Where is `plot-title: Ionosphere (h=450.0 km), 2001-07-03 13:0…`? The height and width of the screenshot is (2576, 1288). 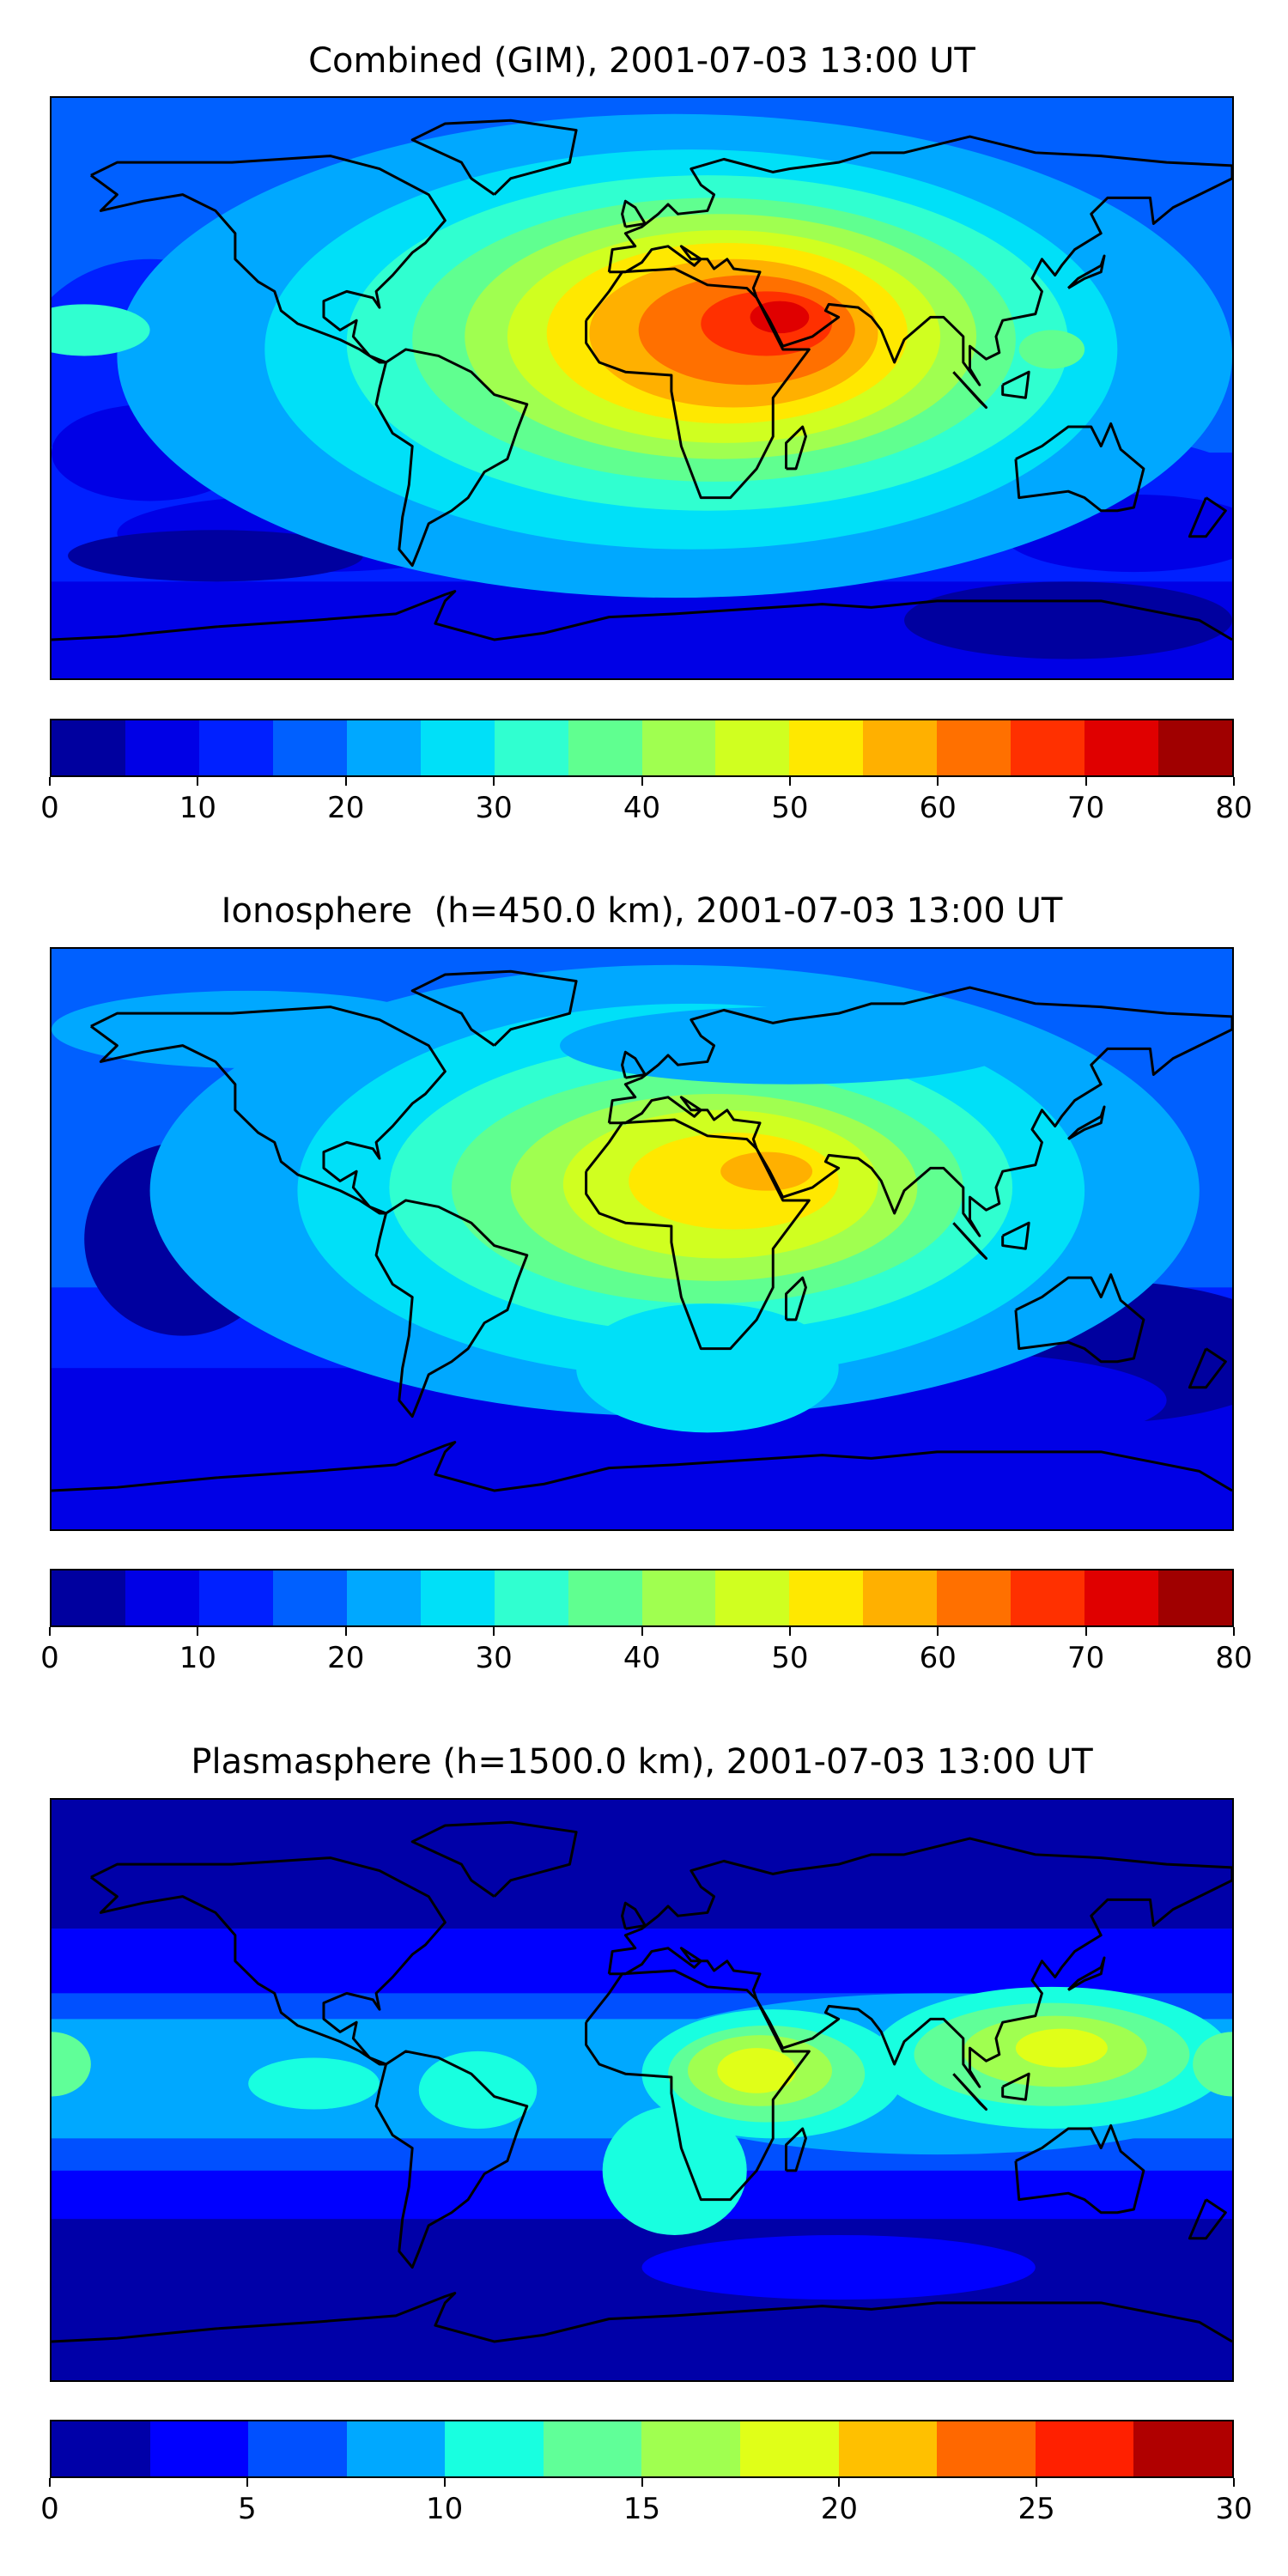 plot-title: Ionosphere (h=450.0 km), 2001-07-03 13:0… is located at coordinates (642, 911).